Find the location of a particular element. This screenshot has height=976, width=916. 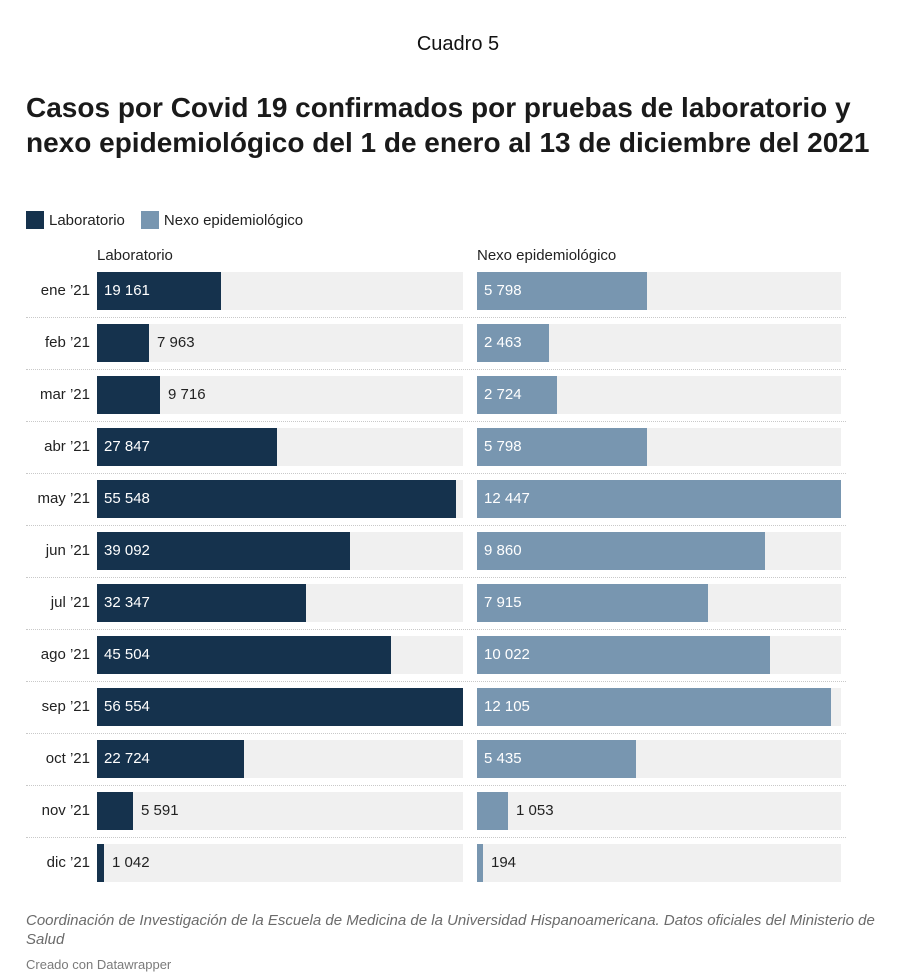

chart-row: oct ’21 22 724 5 435 is located at coordinates (458, 764).